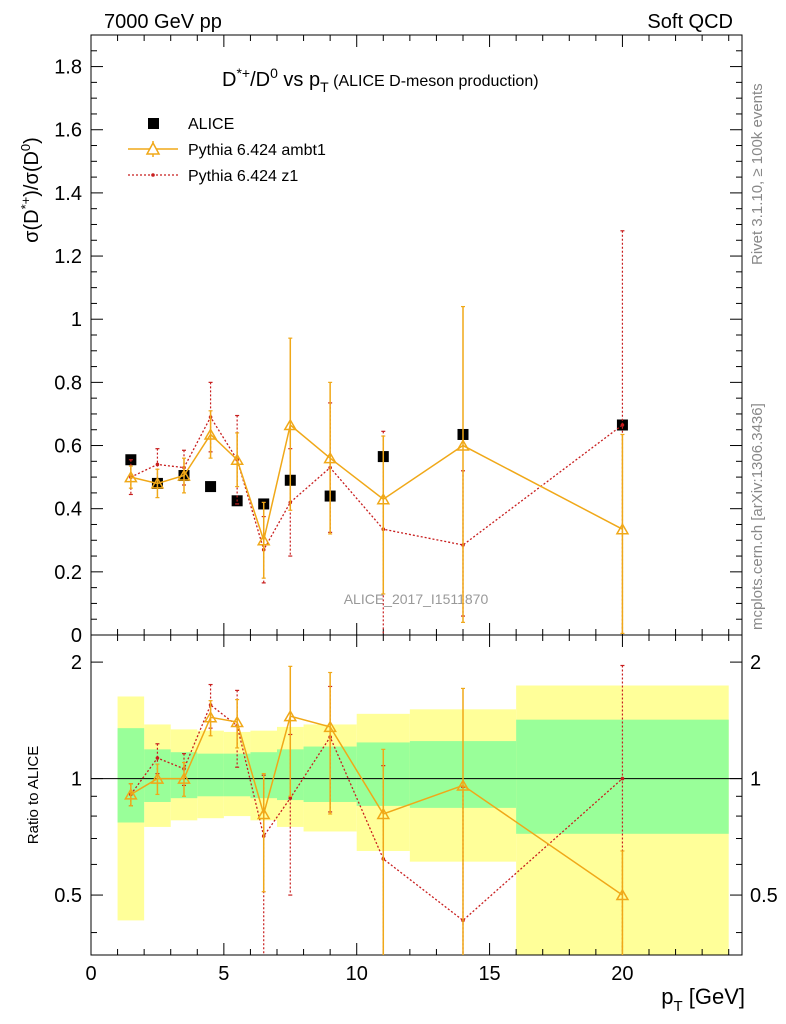 This screenshot has height=1024, width=786. I want to click on ambt1-line, so click(376, 483).